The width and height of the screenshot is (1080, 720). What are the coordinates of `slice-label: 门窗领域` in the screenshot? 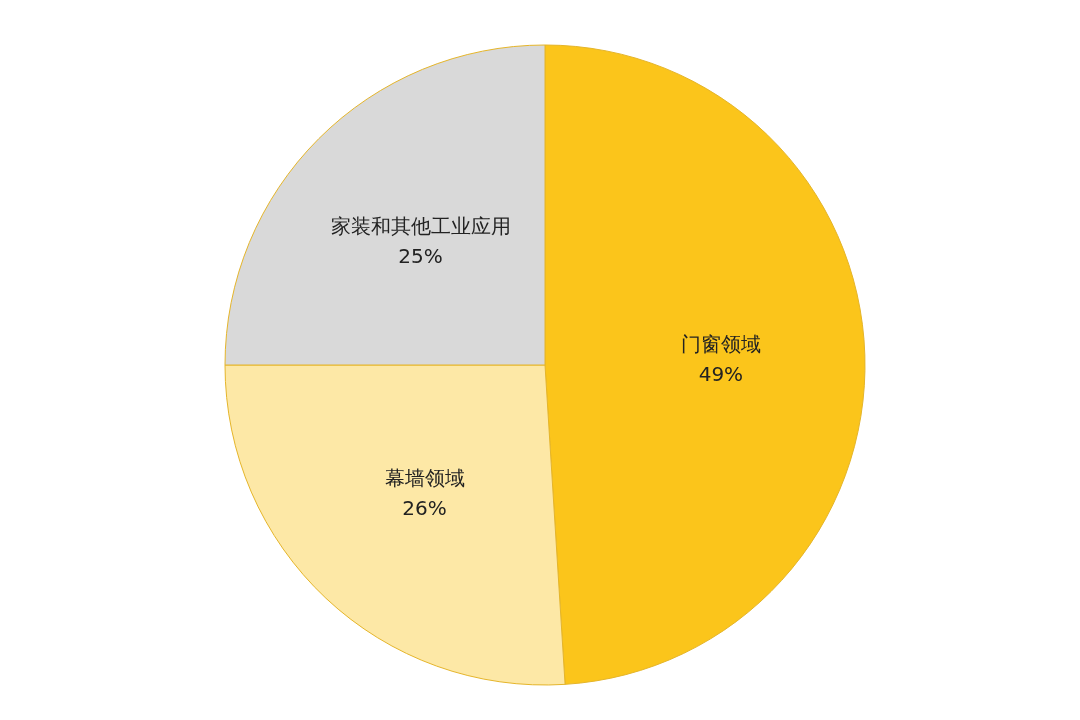 It's located at (720, 344).